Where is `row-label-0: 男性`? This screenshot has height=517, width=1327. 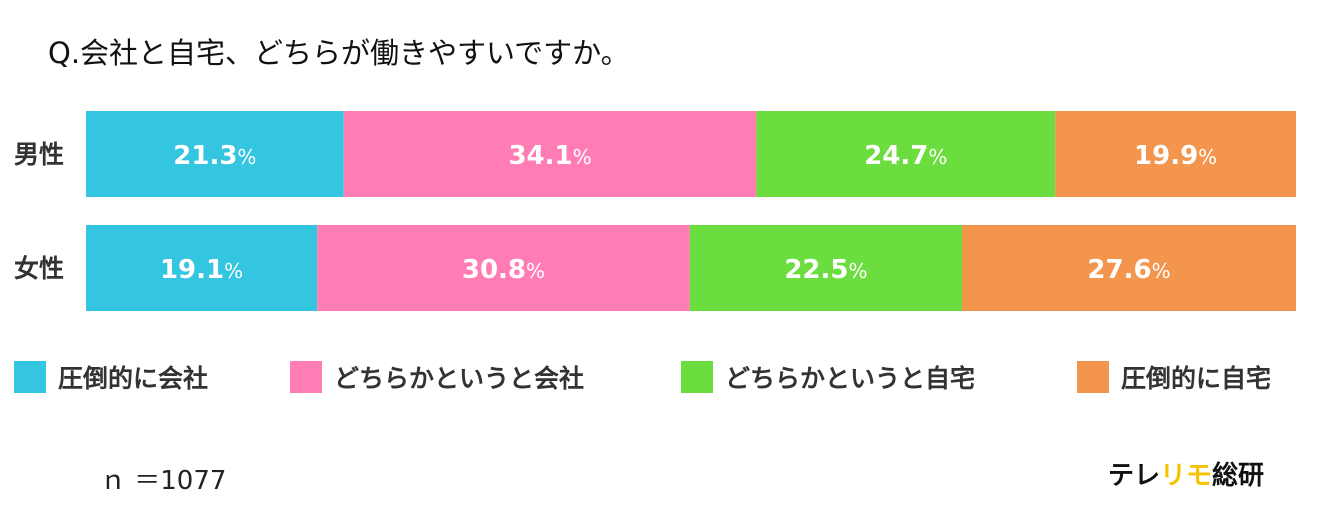 row-label-0: 男性 is located at coordinates (39, 154).